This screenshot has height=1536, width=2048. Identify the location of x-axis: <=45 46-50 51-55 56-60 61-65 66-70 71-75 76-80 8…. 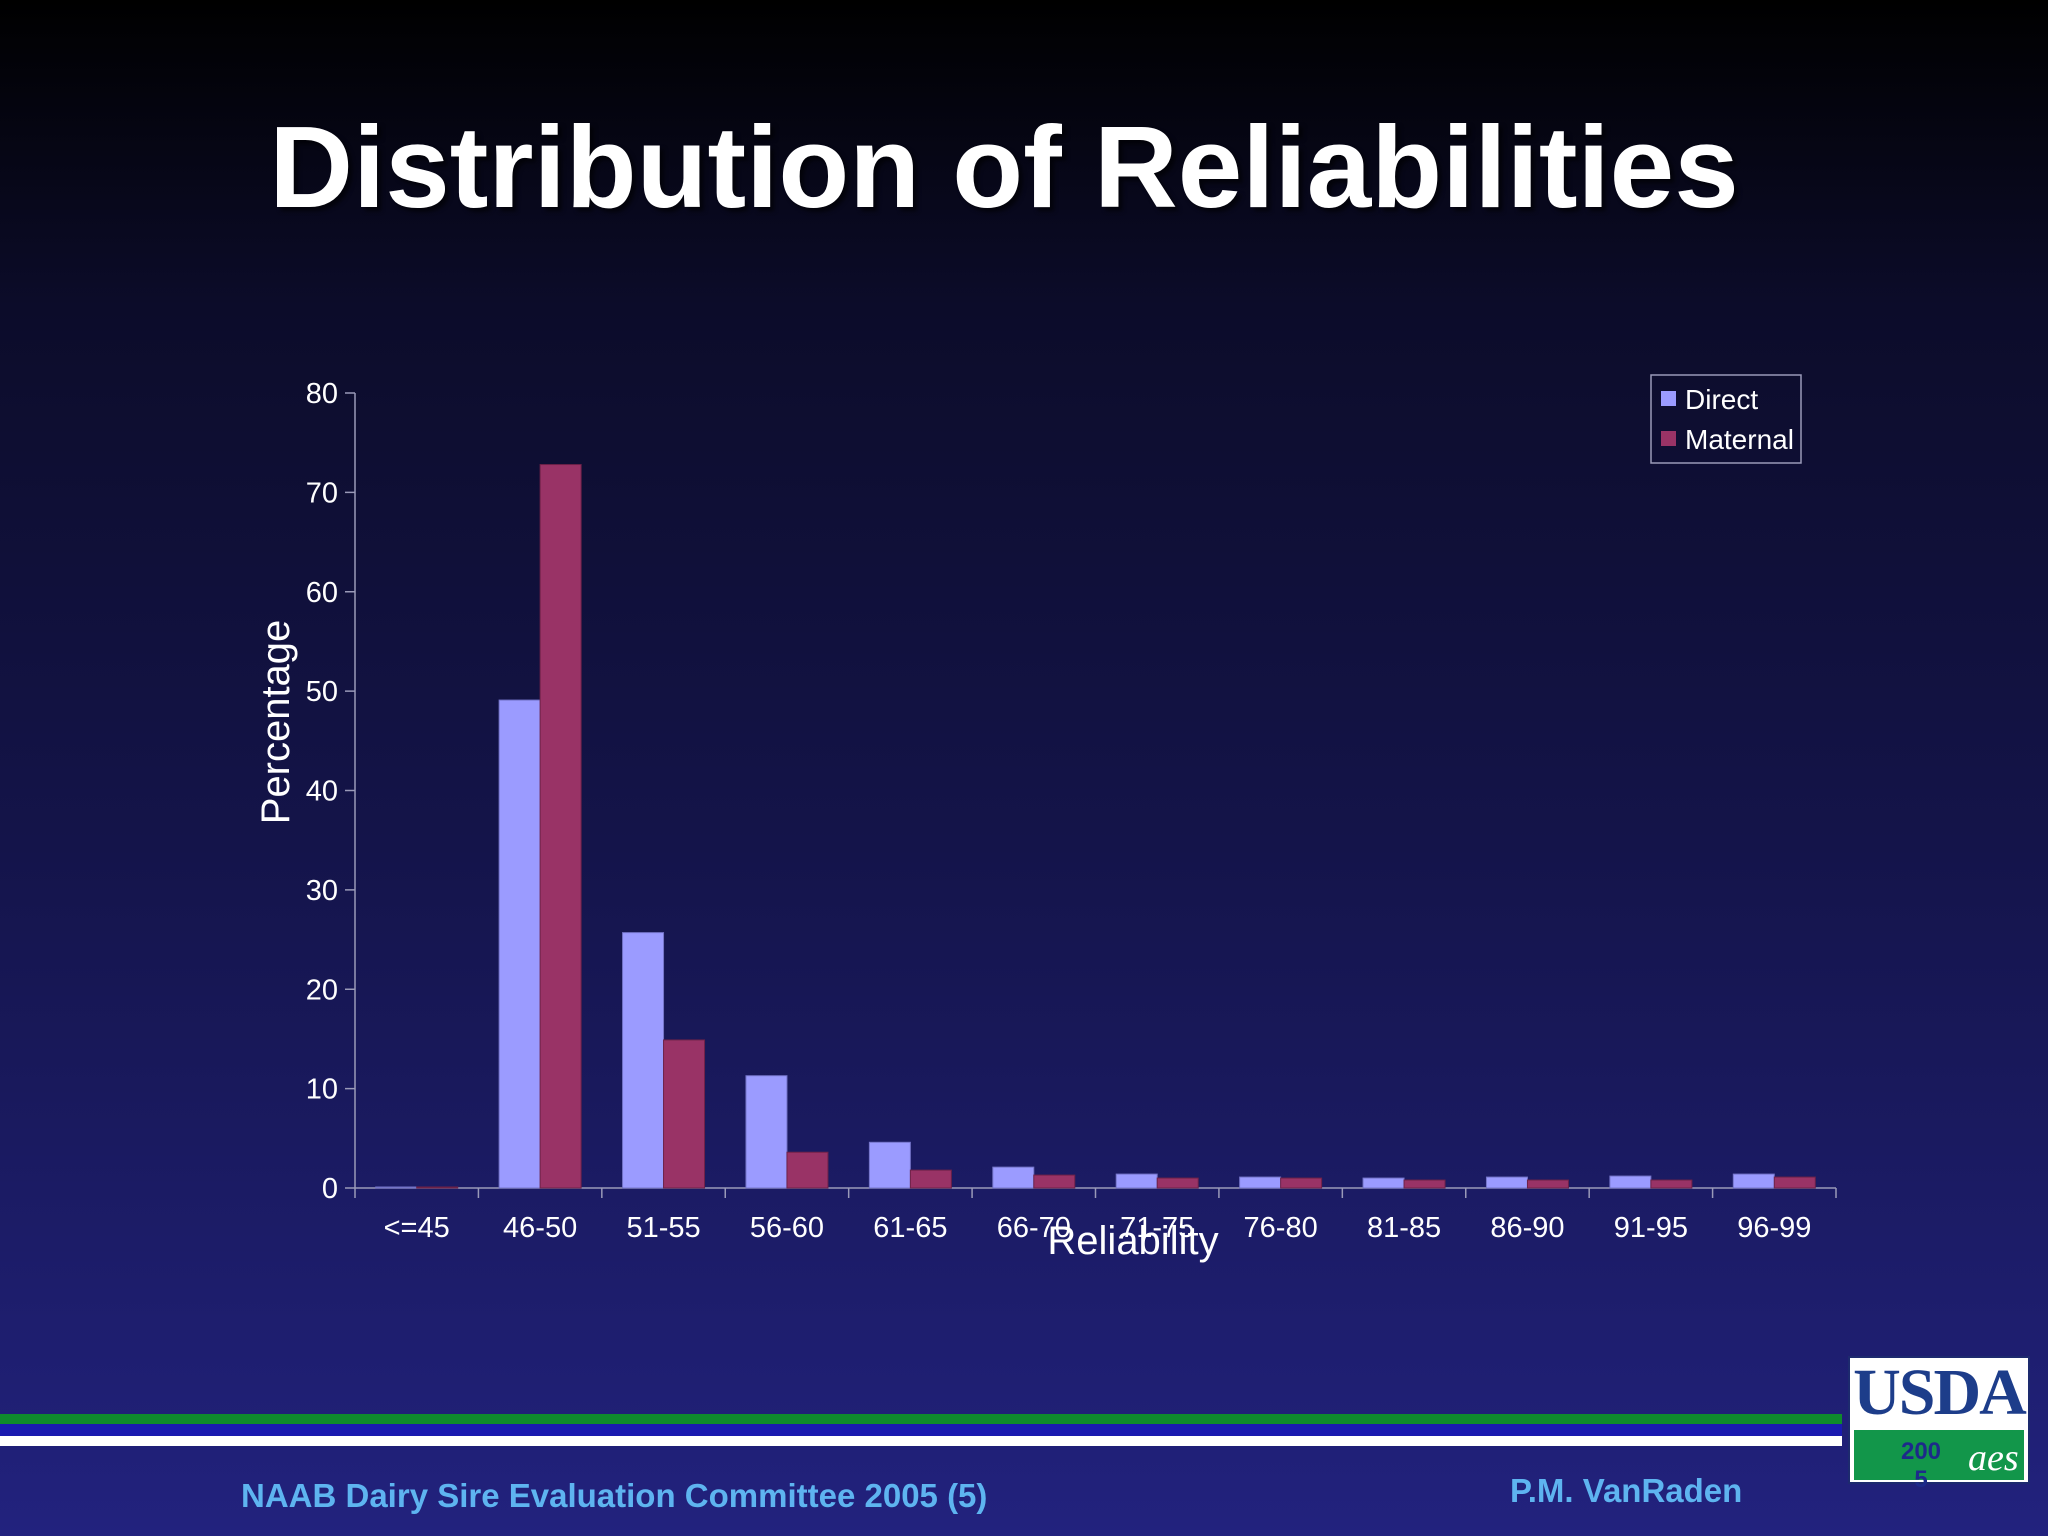
(1095, 1215).